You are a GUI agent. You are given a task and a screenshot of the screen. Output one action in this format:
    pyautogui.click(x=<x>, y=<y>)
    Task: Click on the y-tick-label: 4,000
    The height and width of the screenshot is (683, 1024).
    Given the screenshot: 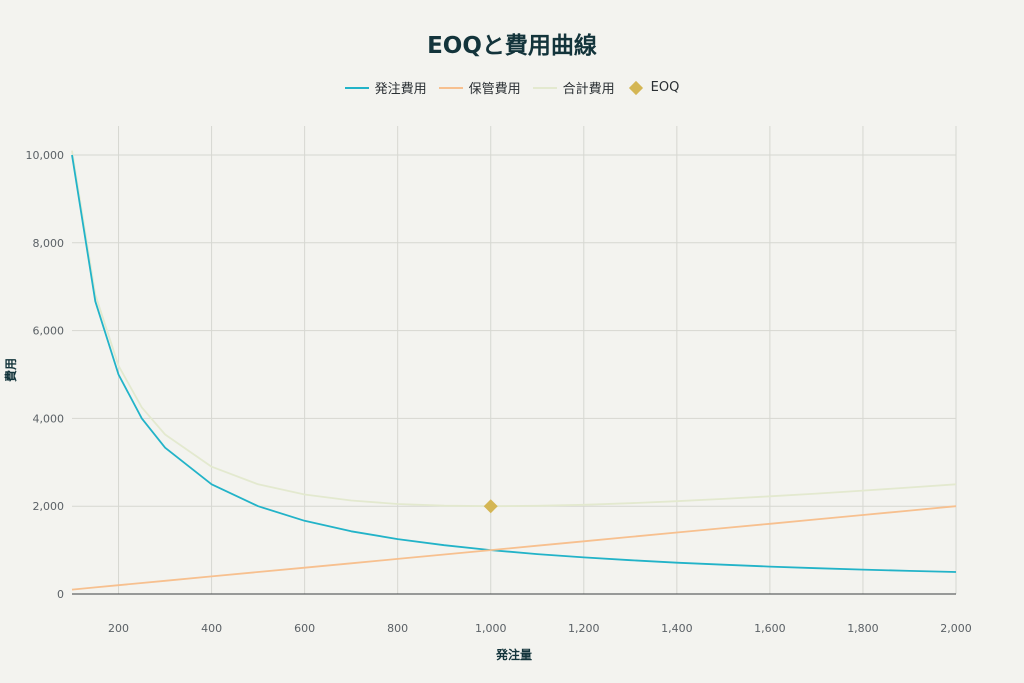 What is the action you would take?
    pyautogui.click(x=49, y=418)
    